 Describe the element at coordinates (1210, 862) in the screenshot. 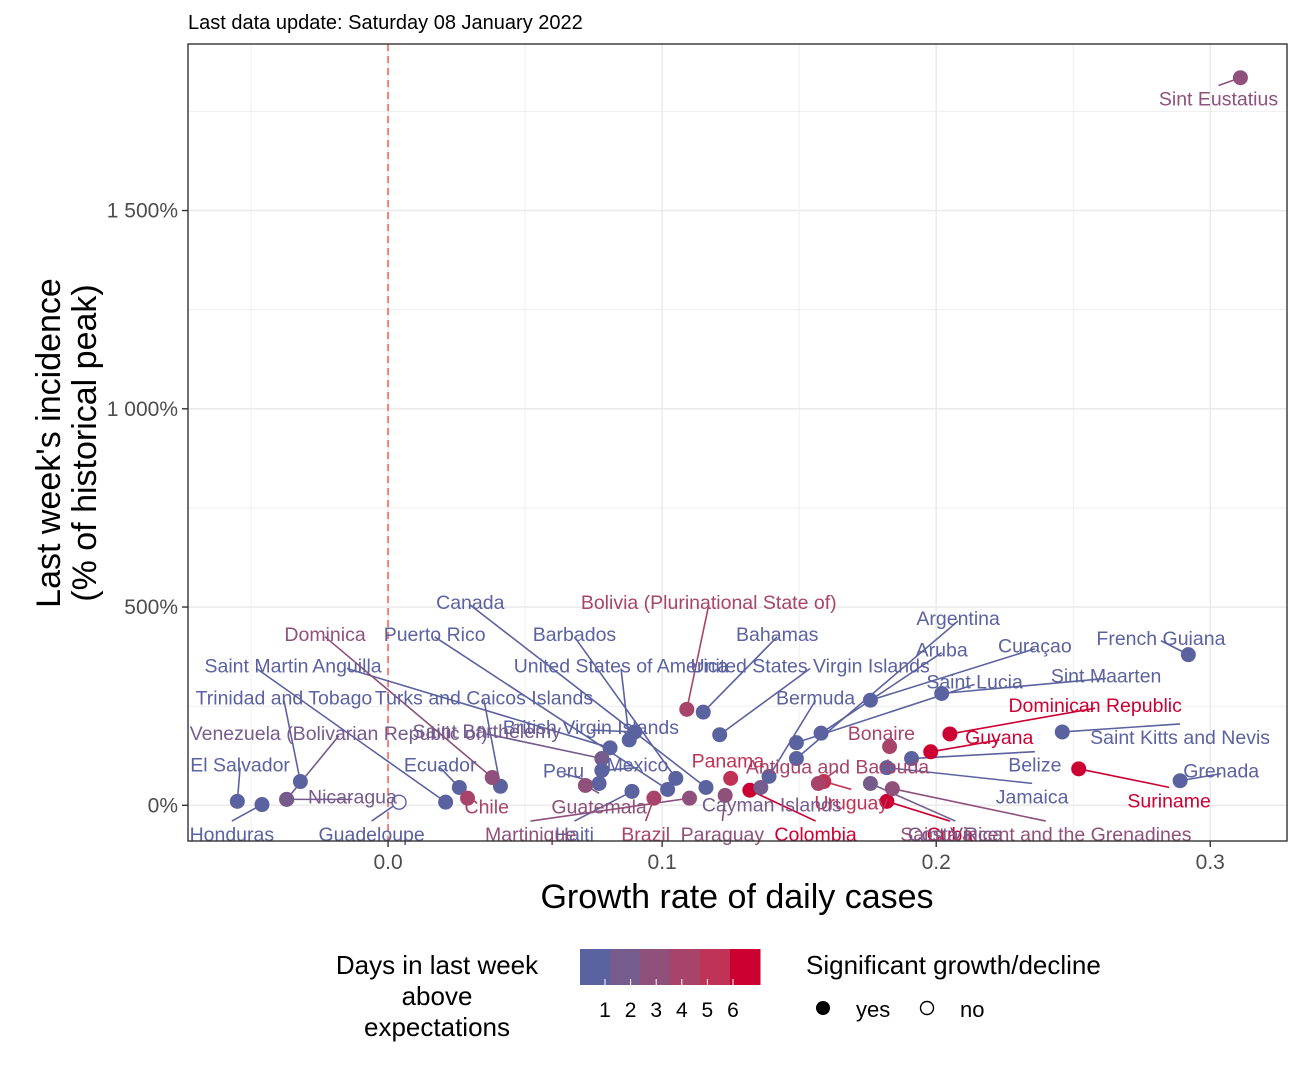

I see `x-tick-label: 0.3` at that location.